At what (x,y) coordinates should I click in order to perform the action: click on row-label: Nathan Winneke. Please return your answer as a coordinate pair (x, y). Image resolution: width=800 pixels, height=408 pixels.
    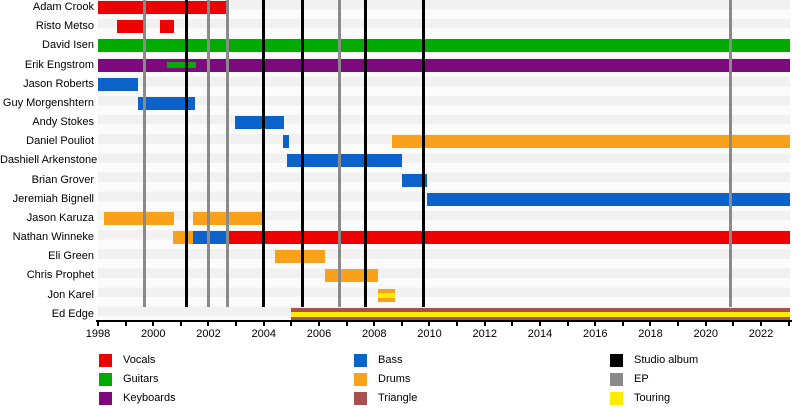
    Looking at the image, I should click on (53, 236).